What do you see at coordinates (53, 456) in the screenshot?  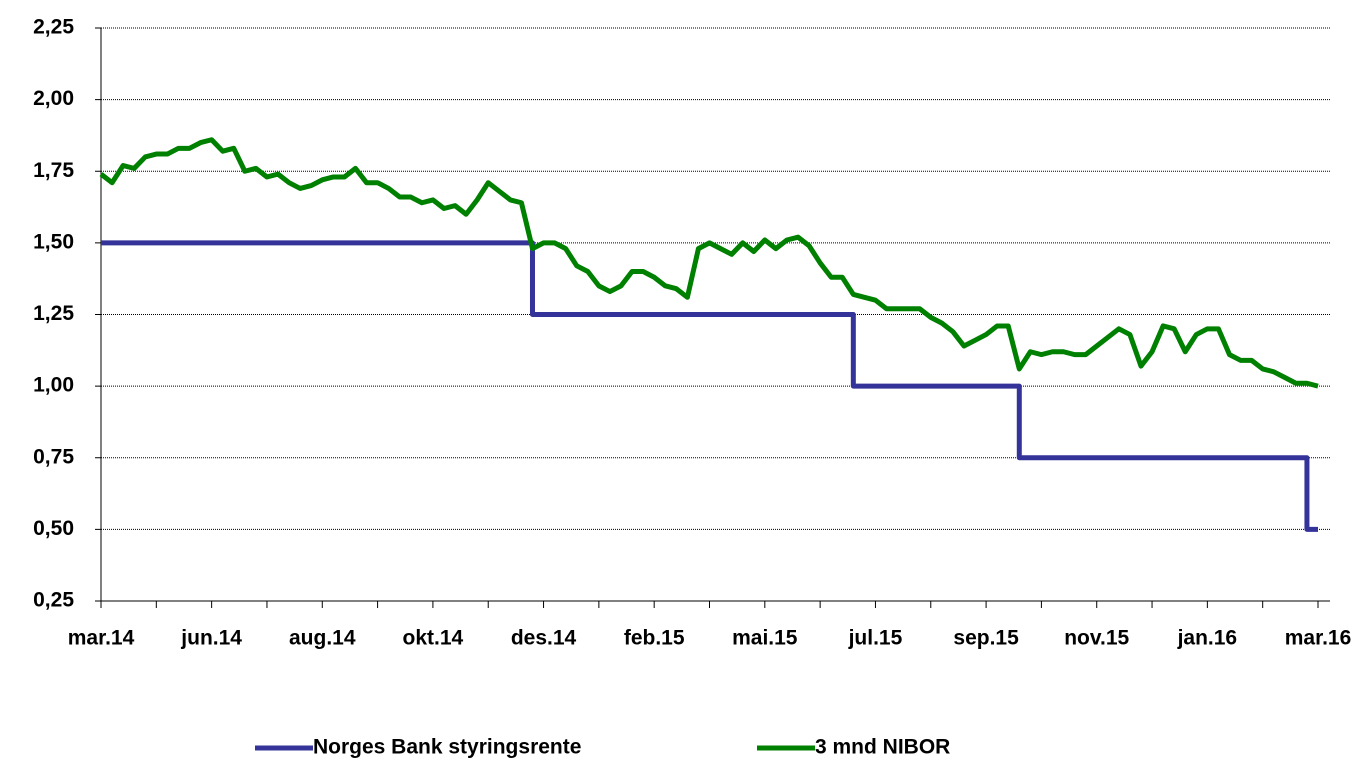 I see `y-tick-label: 0,75` at bounding box center [53, 456].